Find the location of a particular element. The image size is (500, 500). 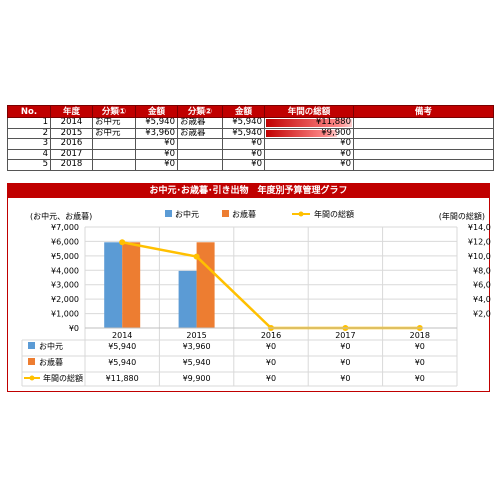

legend-swatch is located at coordinates (225, 213).